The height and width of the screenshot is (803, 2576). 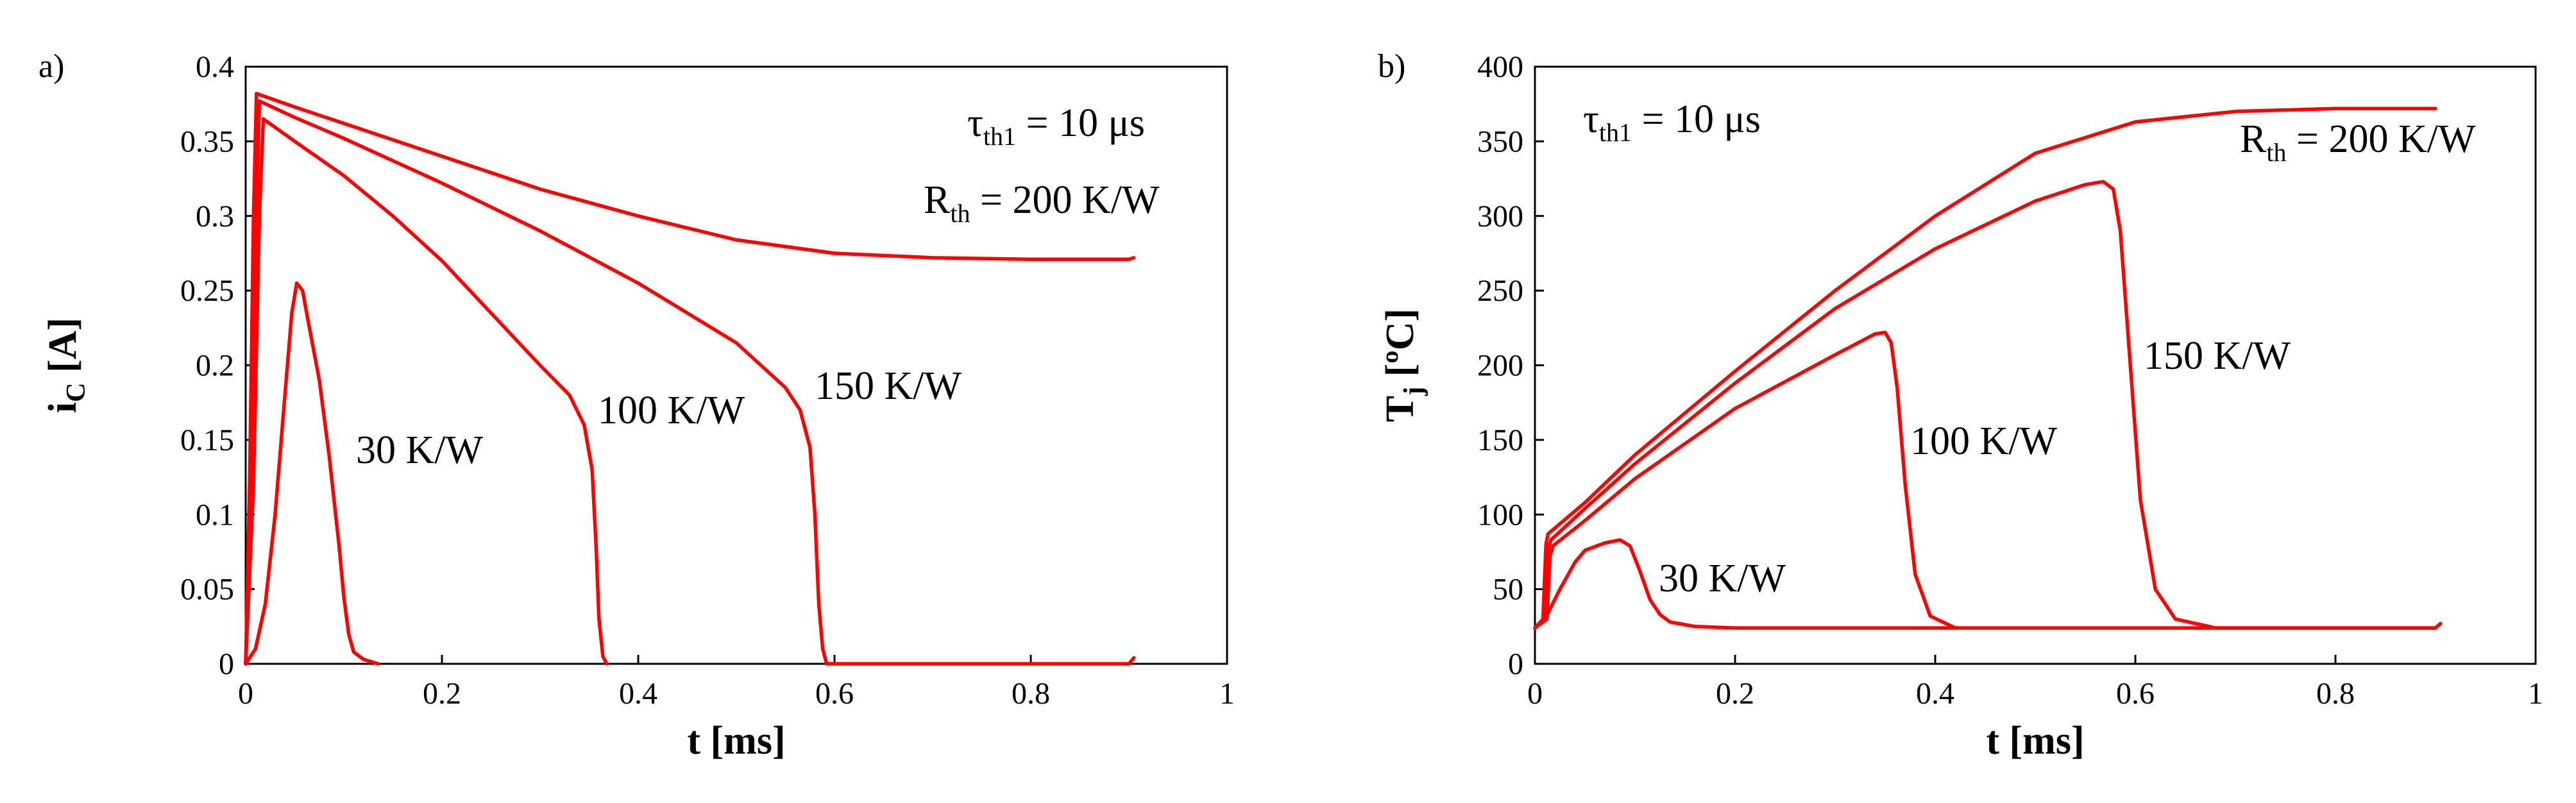 I want to click on y-tick-label: 250, so click(x=1500, y=291).